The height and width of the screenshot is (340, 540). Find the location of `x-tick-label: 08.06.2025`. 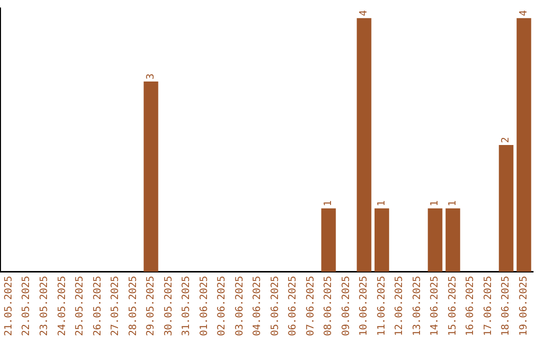

x-tick-label: 08.06.2025 is located at coordinates (328, 306).